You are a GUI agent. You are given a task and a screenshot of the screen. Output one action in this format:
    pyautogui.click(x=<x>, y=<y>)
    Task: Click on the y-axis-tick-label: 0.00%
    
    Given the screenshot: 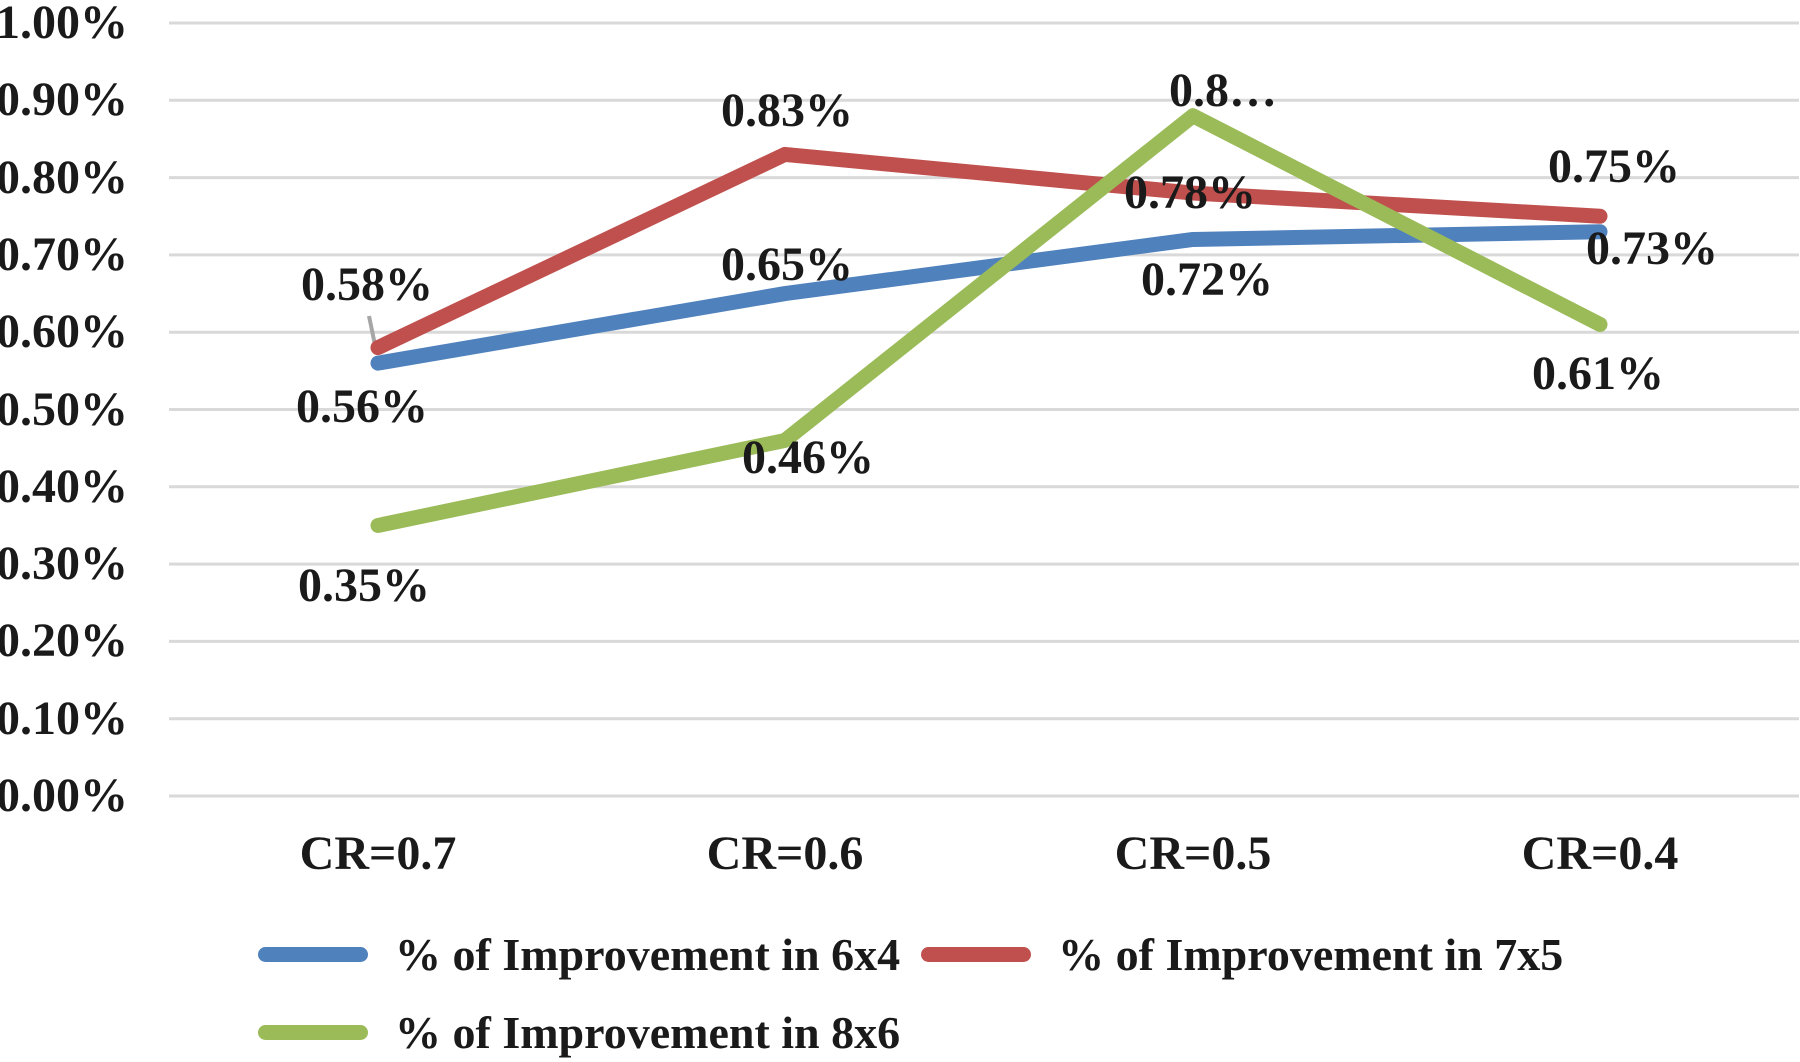 What is the action you would take?
    pyautogui.click(x=64, y=795)
    